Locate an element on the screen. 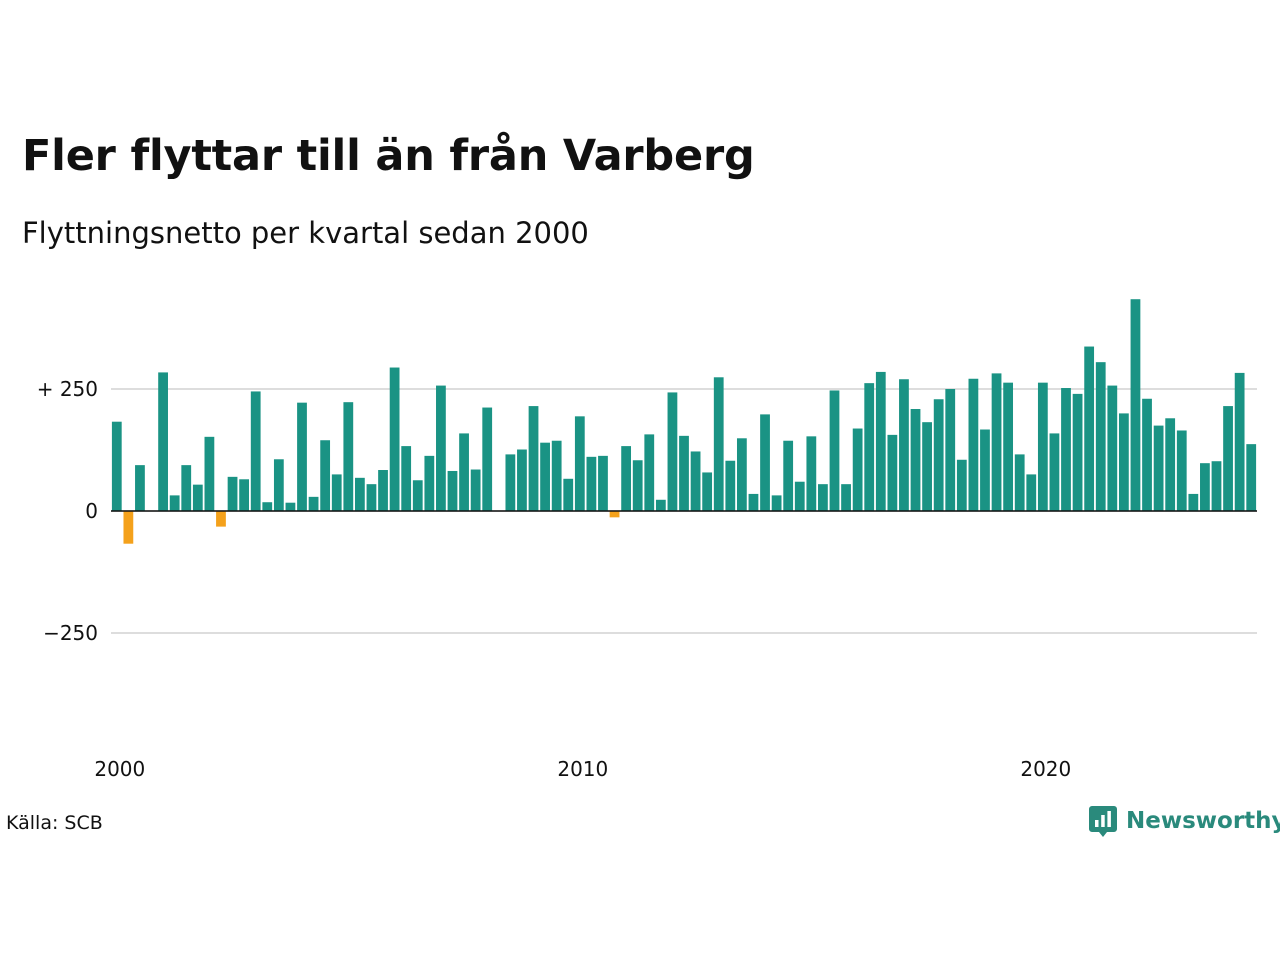  x-tick-label: 2020 is located at coordinates (1045, 769).